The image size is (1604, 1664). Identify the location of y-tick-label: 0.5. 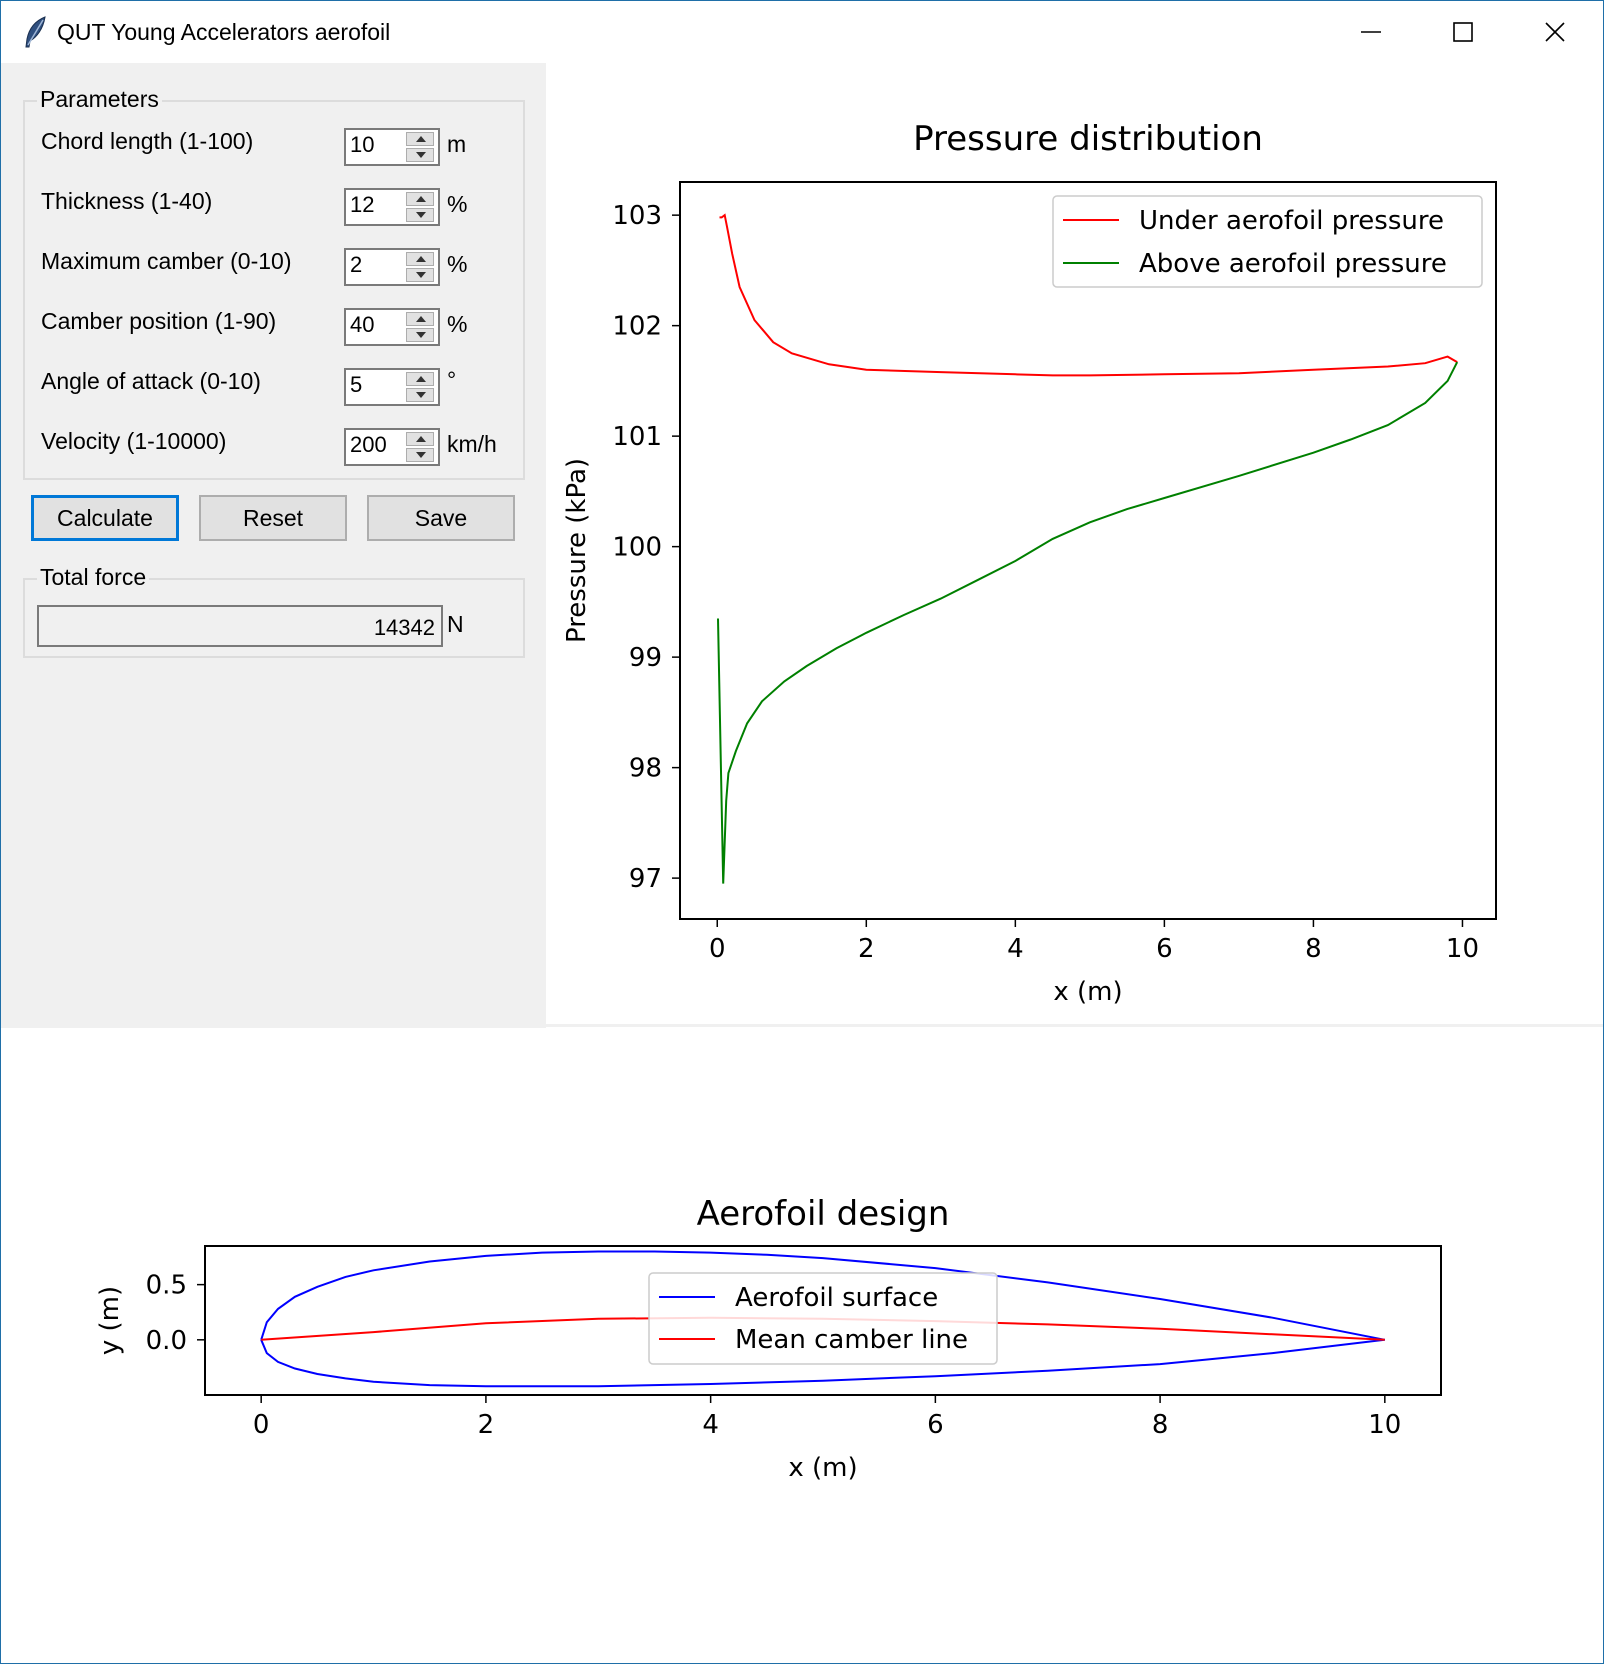
(166, 1286).